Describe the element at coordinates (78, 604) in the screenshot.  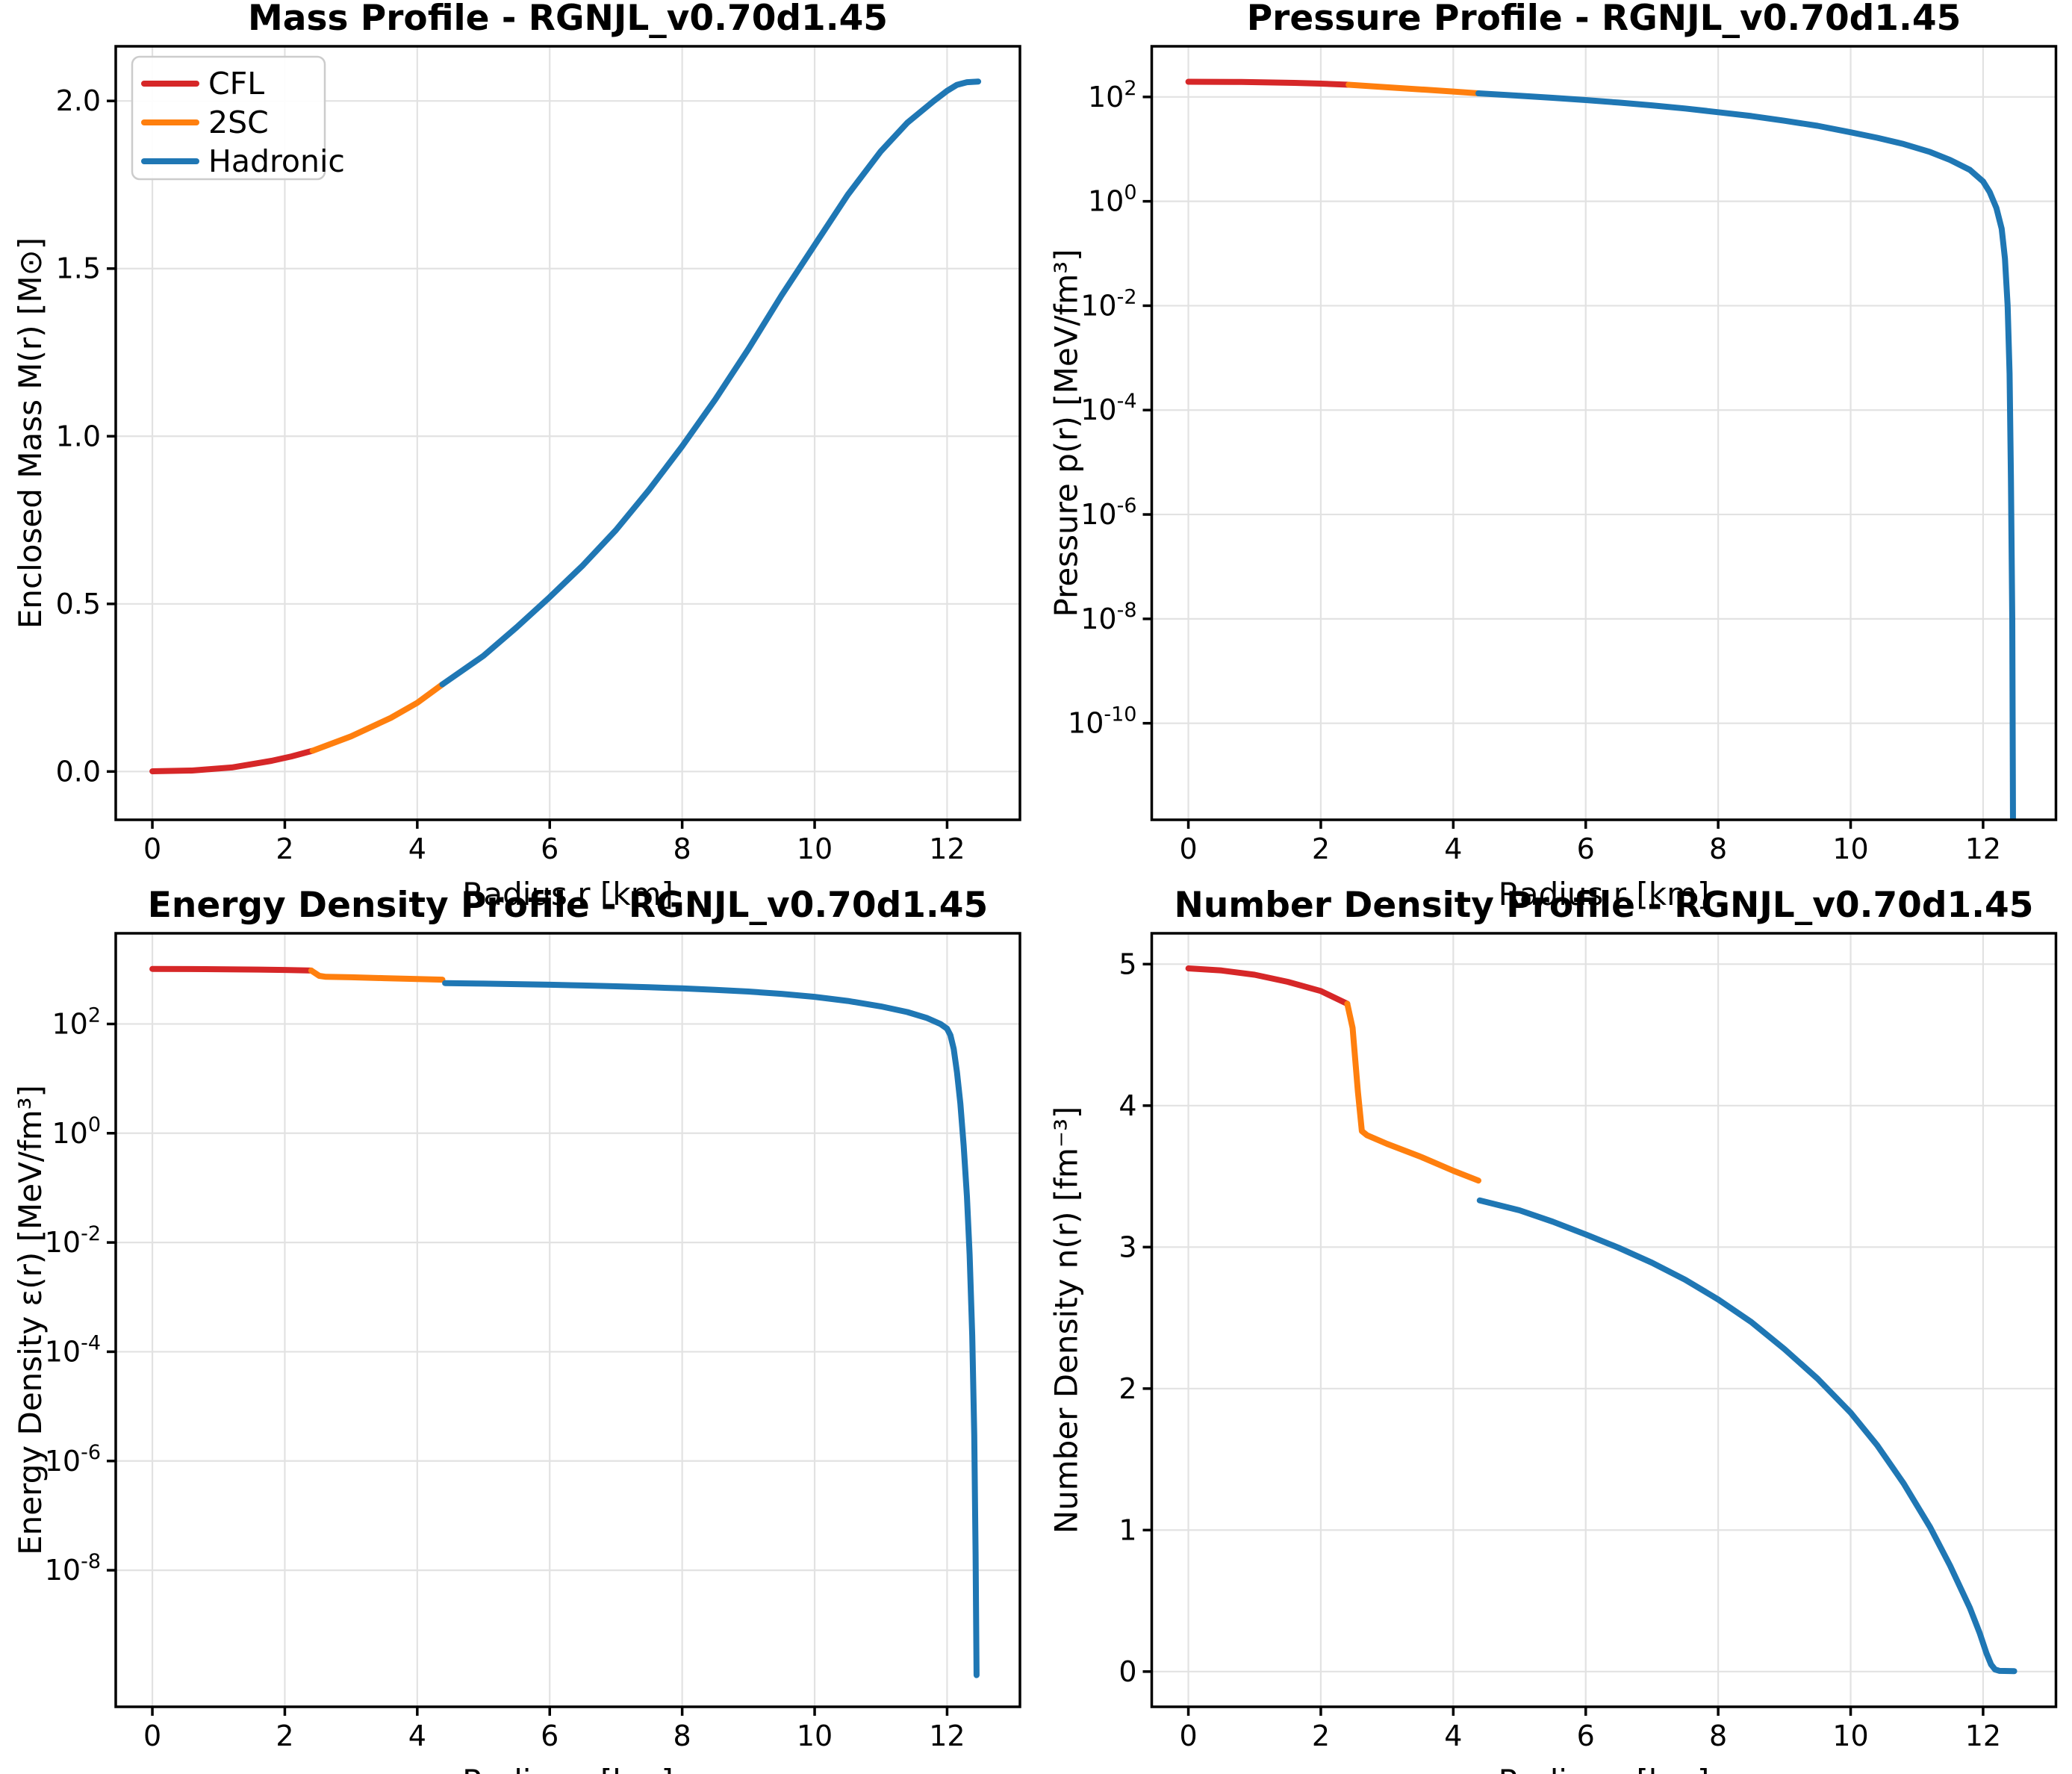
I see `y-tick-label: 0.5` at that location.